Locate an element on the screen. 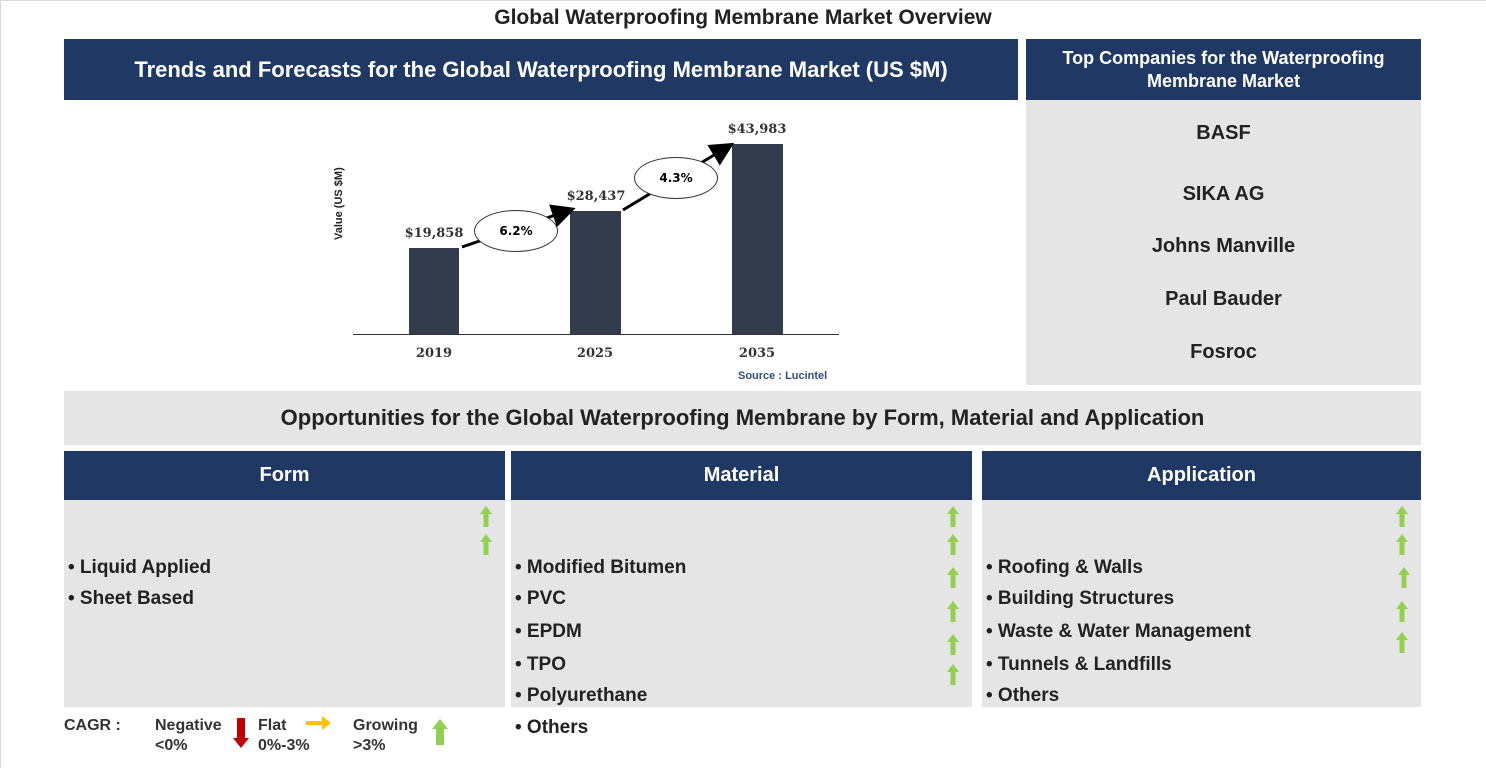 The width and height of the screenshot is (1486, 768). segment-item: • Polyurethane is located at coordinates (581, 695).